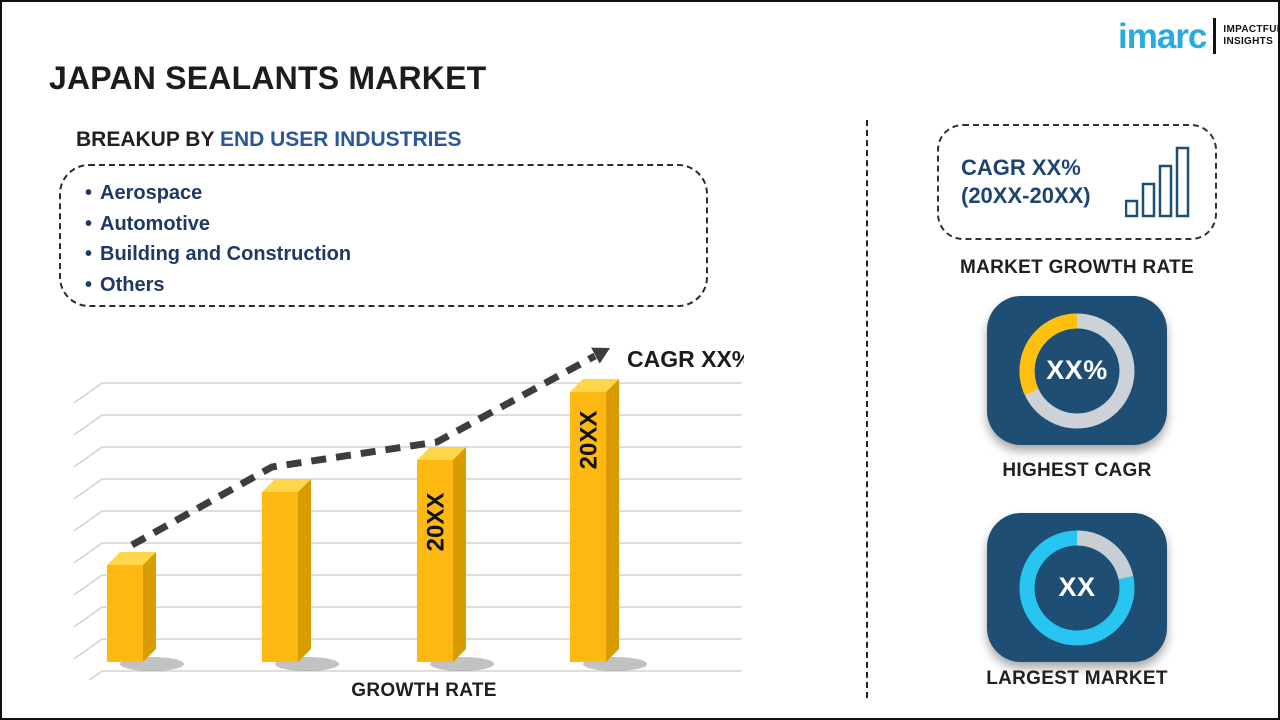 The image size is (1280, 720). What do you see at coordinates (436, 522) in the screenshot?
I see `bar-3-label: 20XX` at bounding box center [436, 522].